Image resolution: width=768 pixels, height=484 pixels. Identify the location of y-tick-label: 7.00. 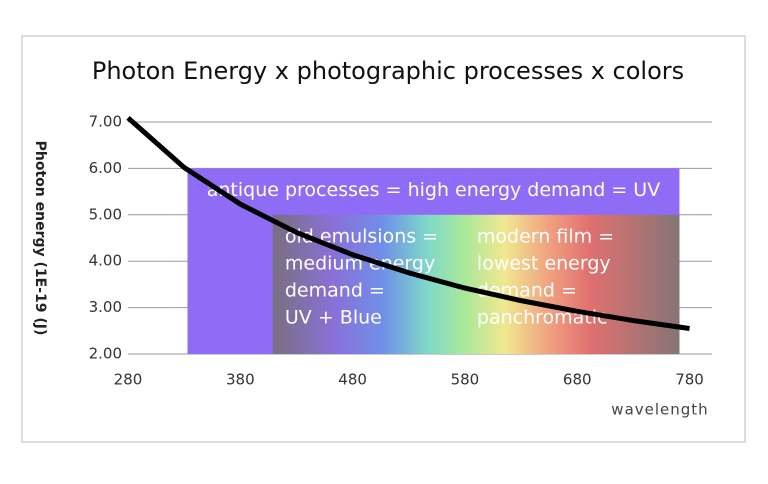
(105, 122).